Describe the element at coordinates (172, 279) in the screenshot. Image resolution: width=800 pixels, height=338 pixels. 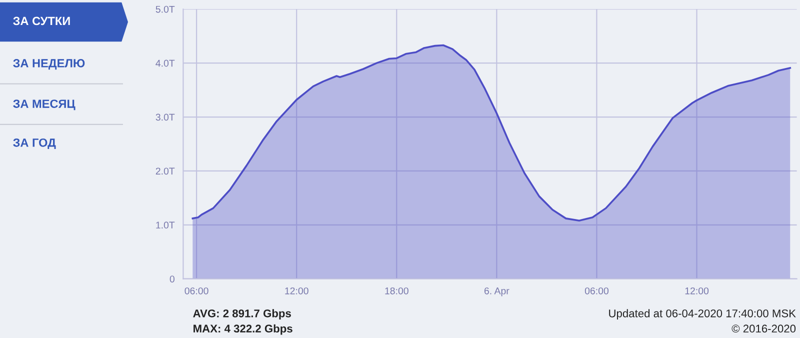
I see `y-tick-label: 0` at that location.